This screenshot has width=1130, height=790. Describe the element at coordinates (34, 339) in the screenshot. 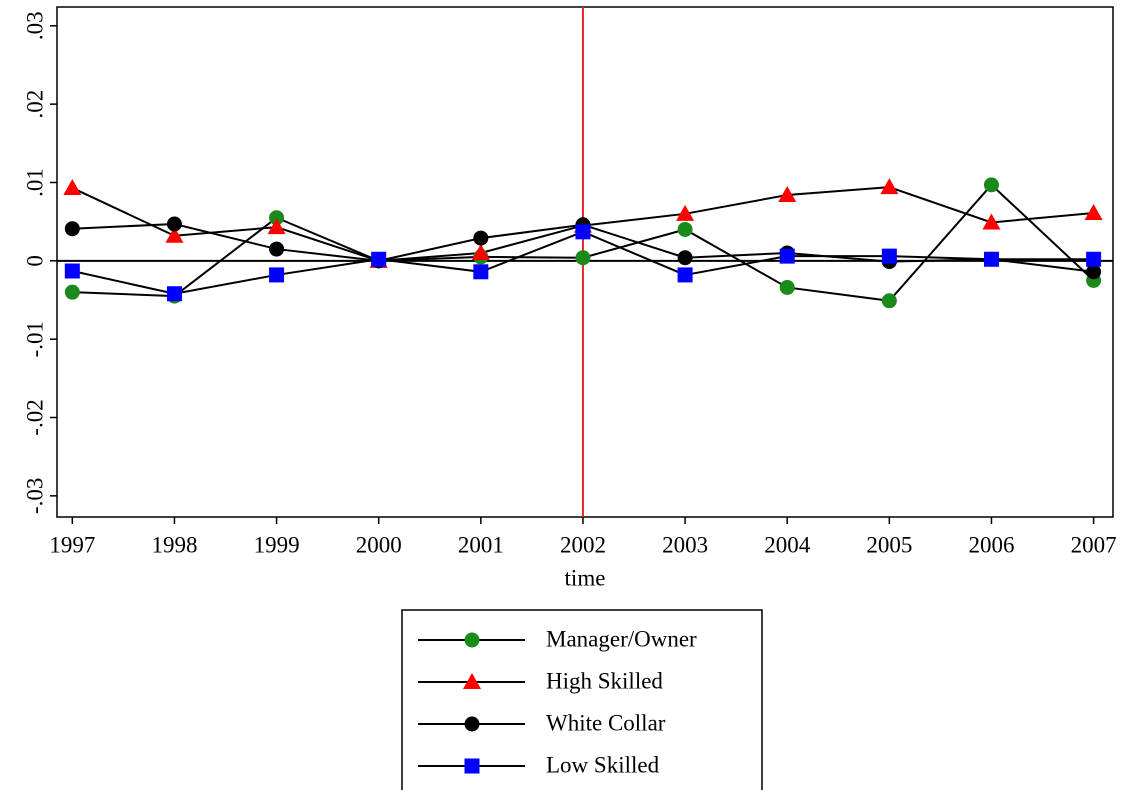

I see `y-tick-label: -.01` at that location.